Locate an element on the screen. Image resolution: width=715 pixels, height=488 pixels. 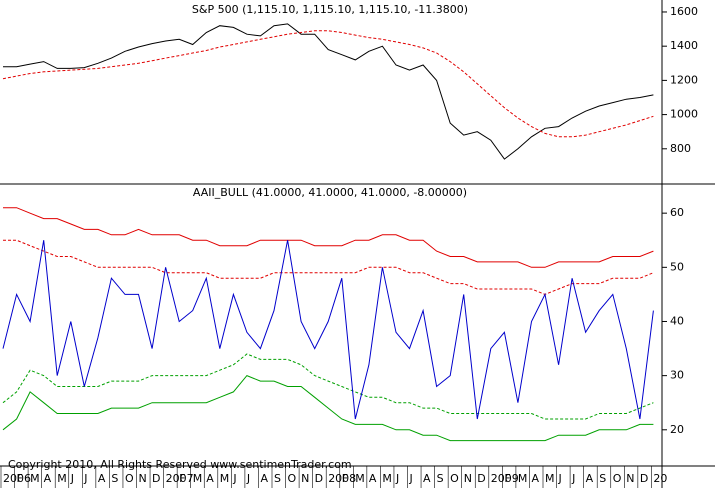
x-tick-label: 2009 is located at coordinates (505, 478).